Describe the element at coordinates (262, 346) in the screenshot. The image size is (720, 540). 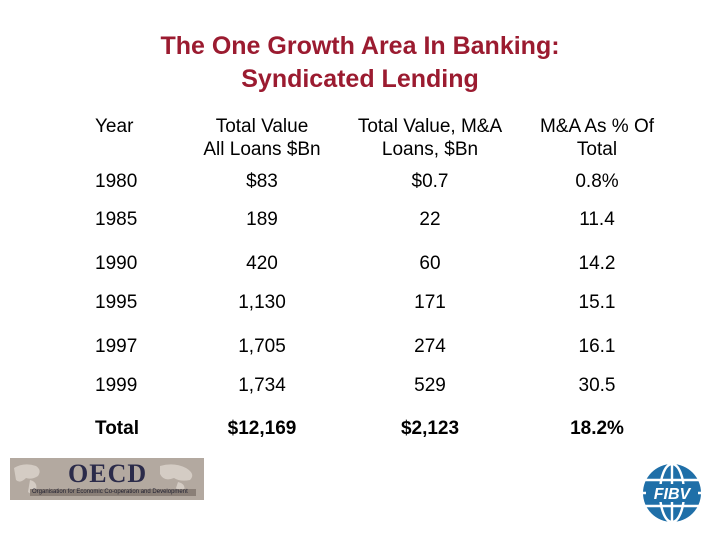
I see `row-total-value: 1,705` at that location.